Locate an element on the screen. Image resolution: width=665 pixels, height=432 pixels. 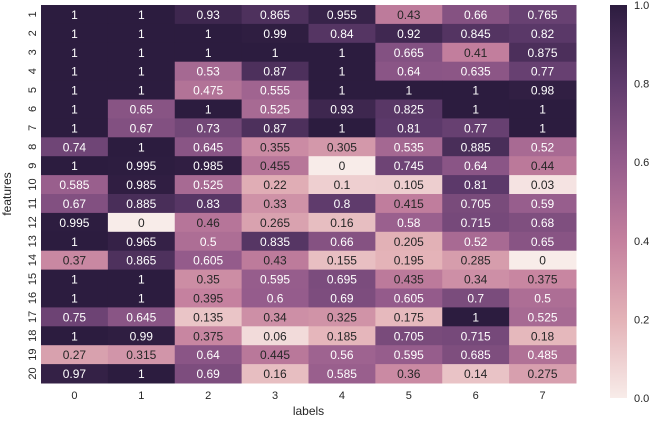
cell-value-label: 0.65 is located at coordinates (142, 109).